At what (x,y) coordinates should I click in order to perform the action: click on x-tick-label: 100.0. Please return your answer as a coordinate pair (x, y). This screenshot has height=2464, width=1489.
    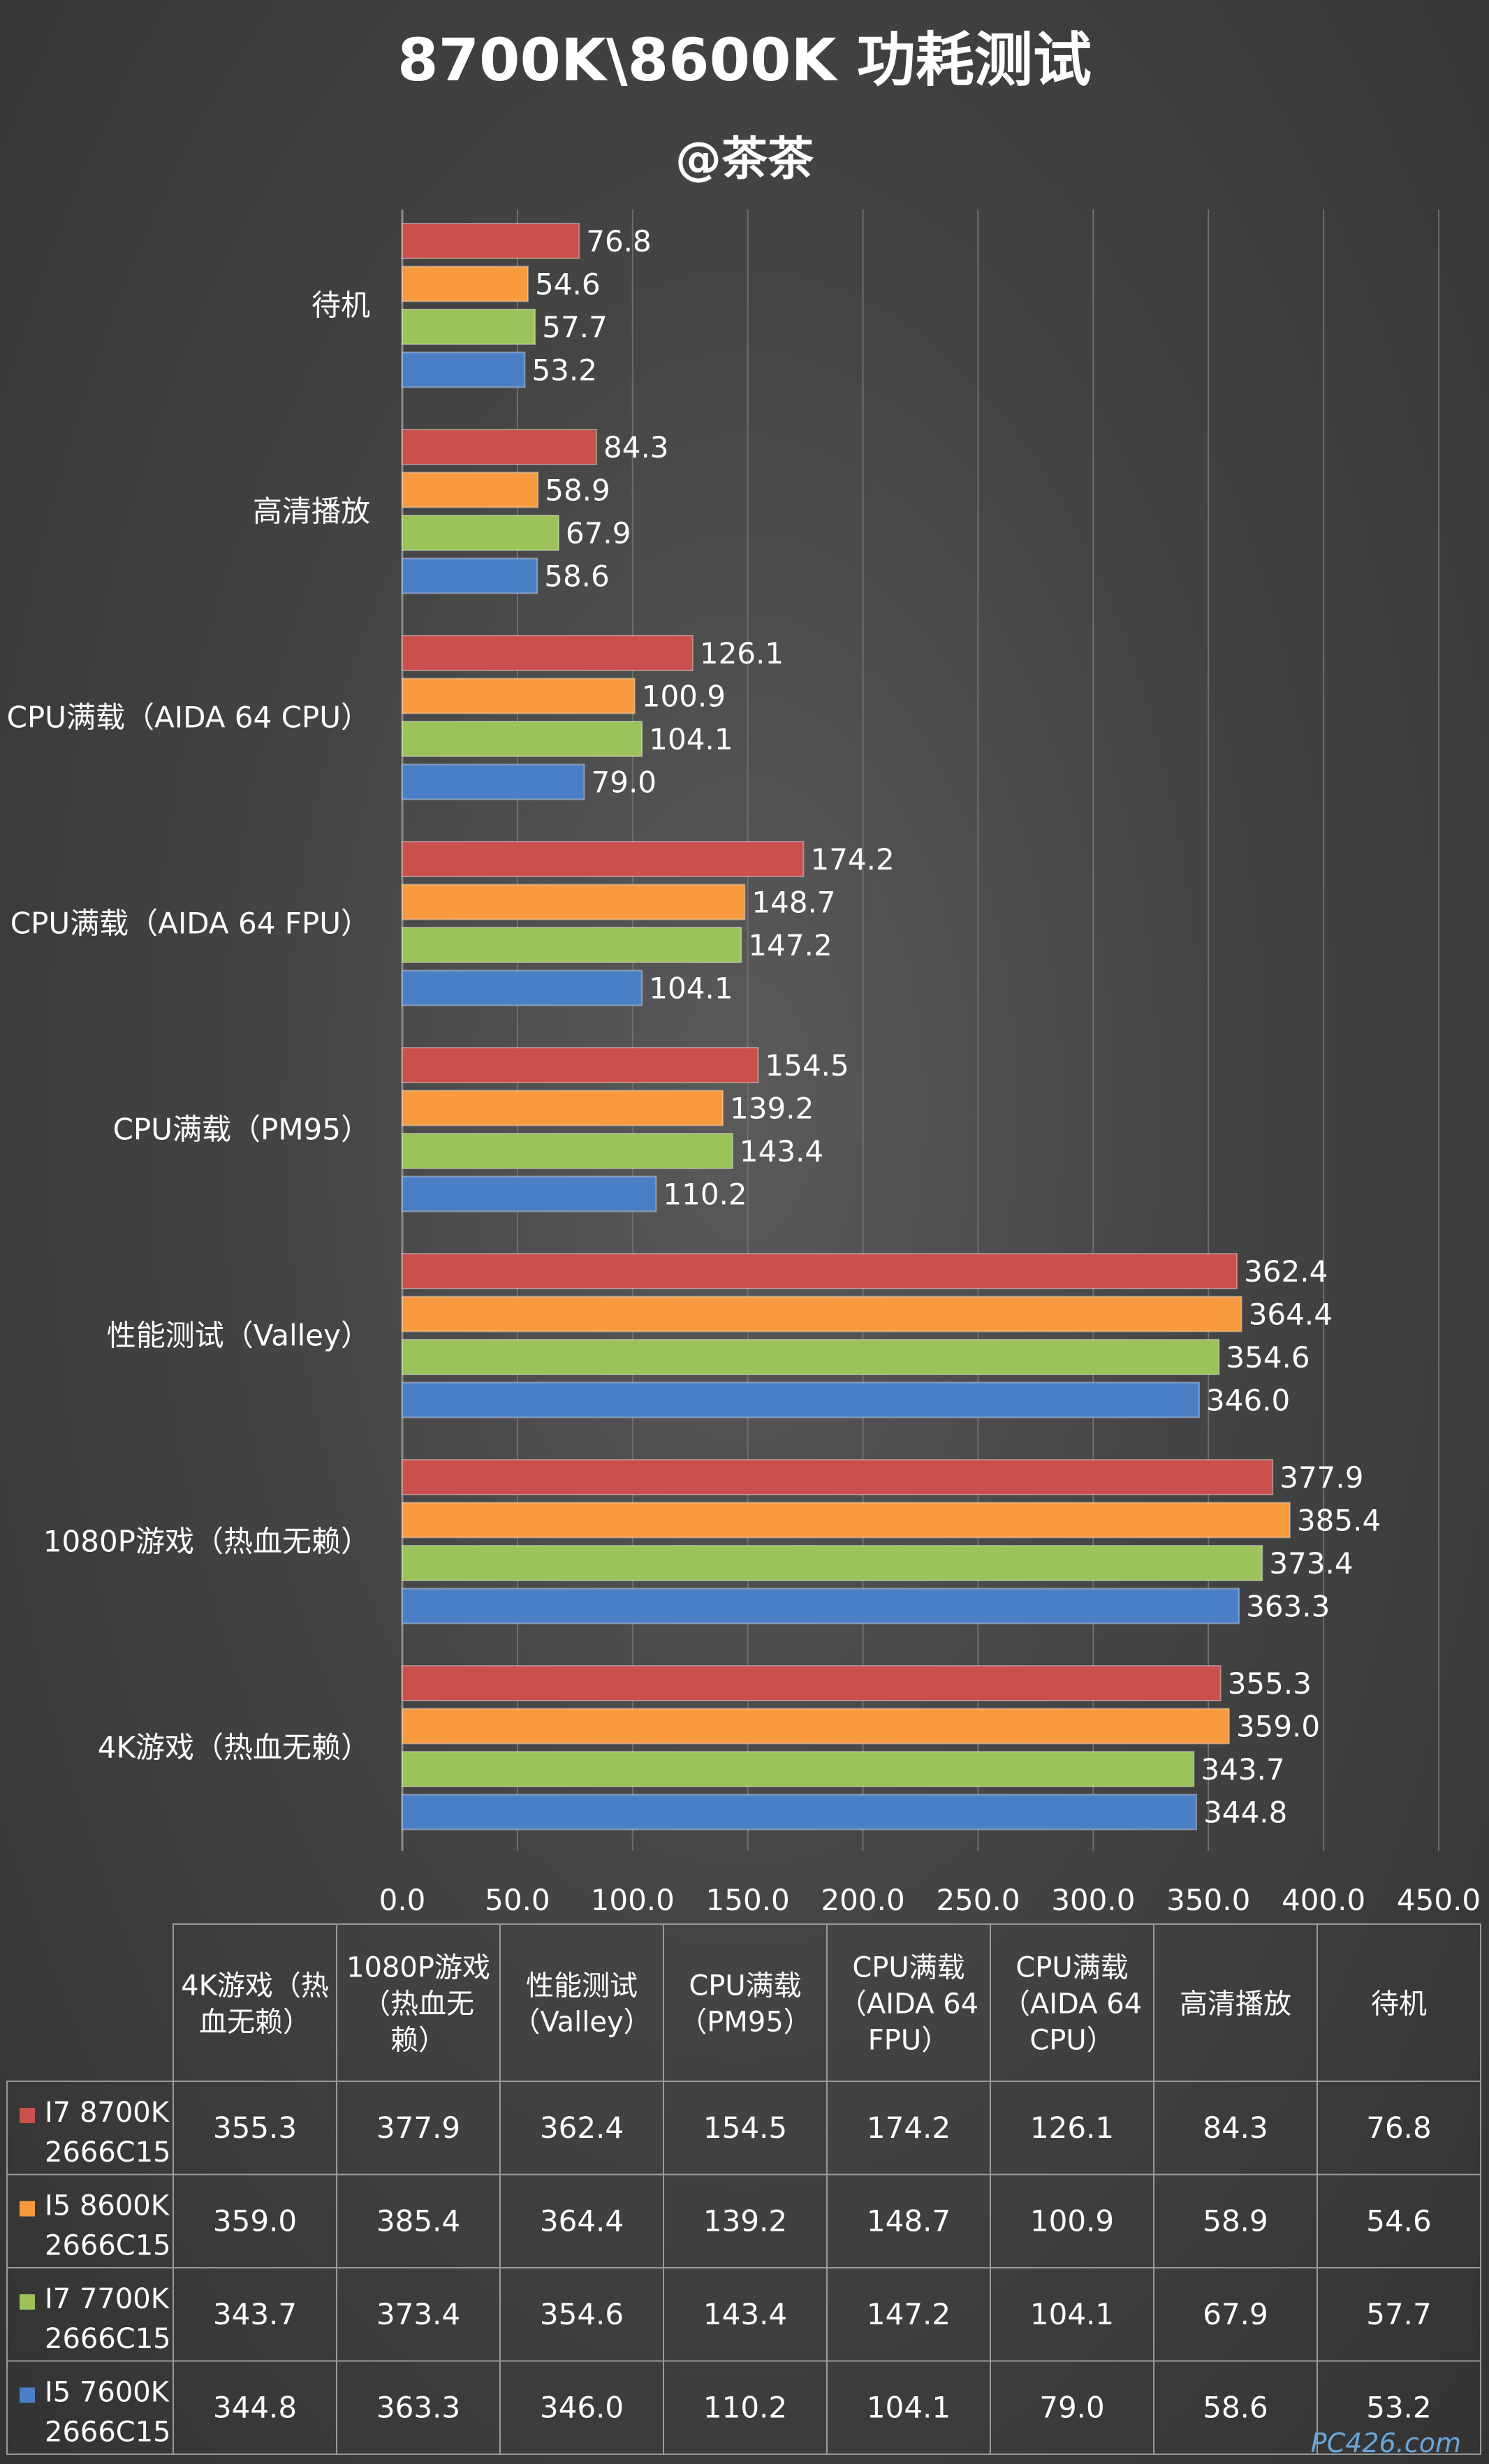
    Looking at the image, I should click on (633, 1900).